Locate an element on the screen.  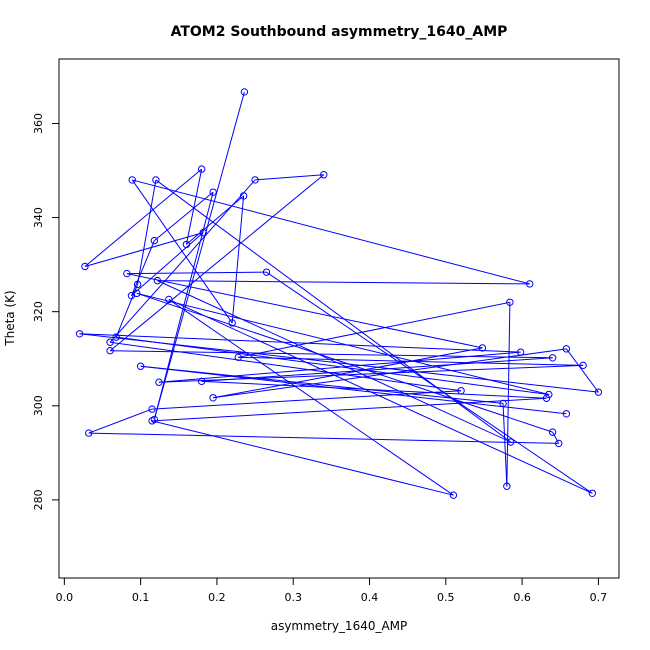
y-axis-label: Theta (K) is located at coordinates (10, 318).